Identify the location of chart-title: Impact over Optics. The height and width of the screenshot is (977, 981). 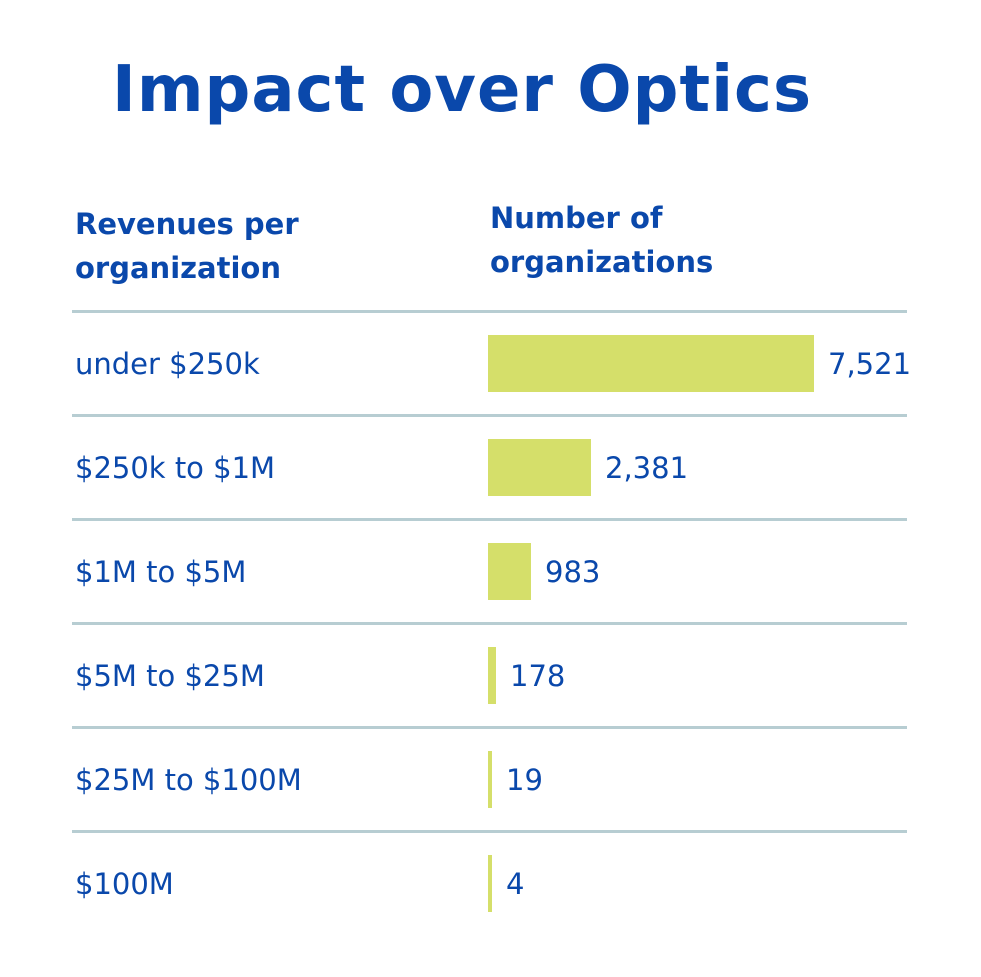
(462, 90).